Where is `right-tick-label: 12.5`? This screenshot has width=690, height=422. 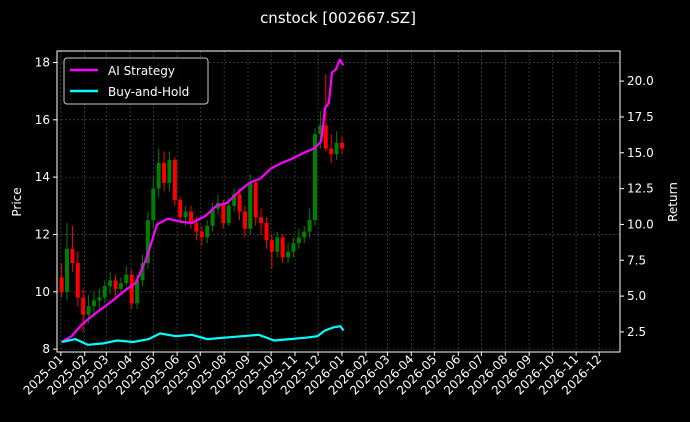
right-tick-label: 12.5 is located at coordinates (640, 189).